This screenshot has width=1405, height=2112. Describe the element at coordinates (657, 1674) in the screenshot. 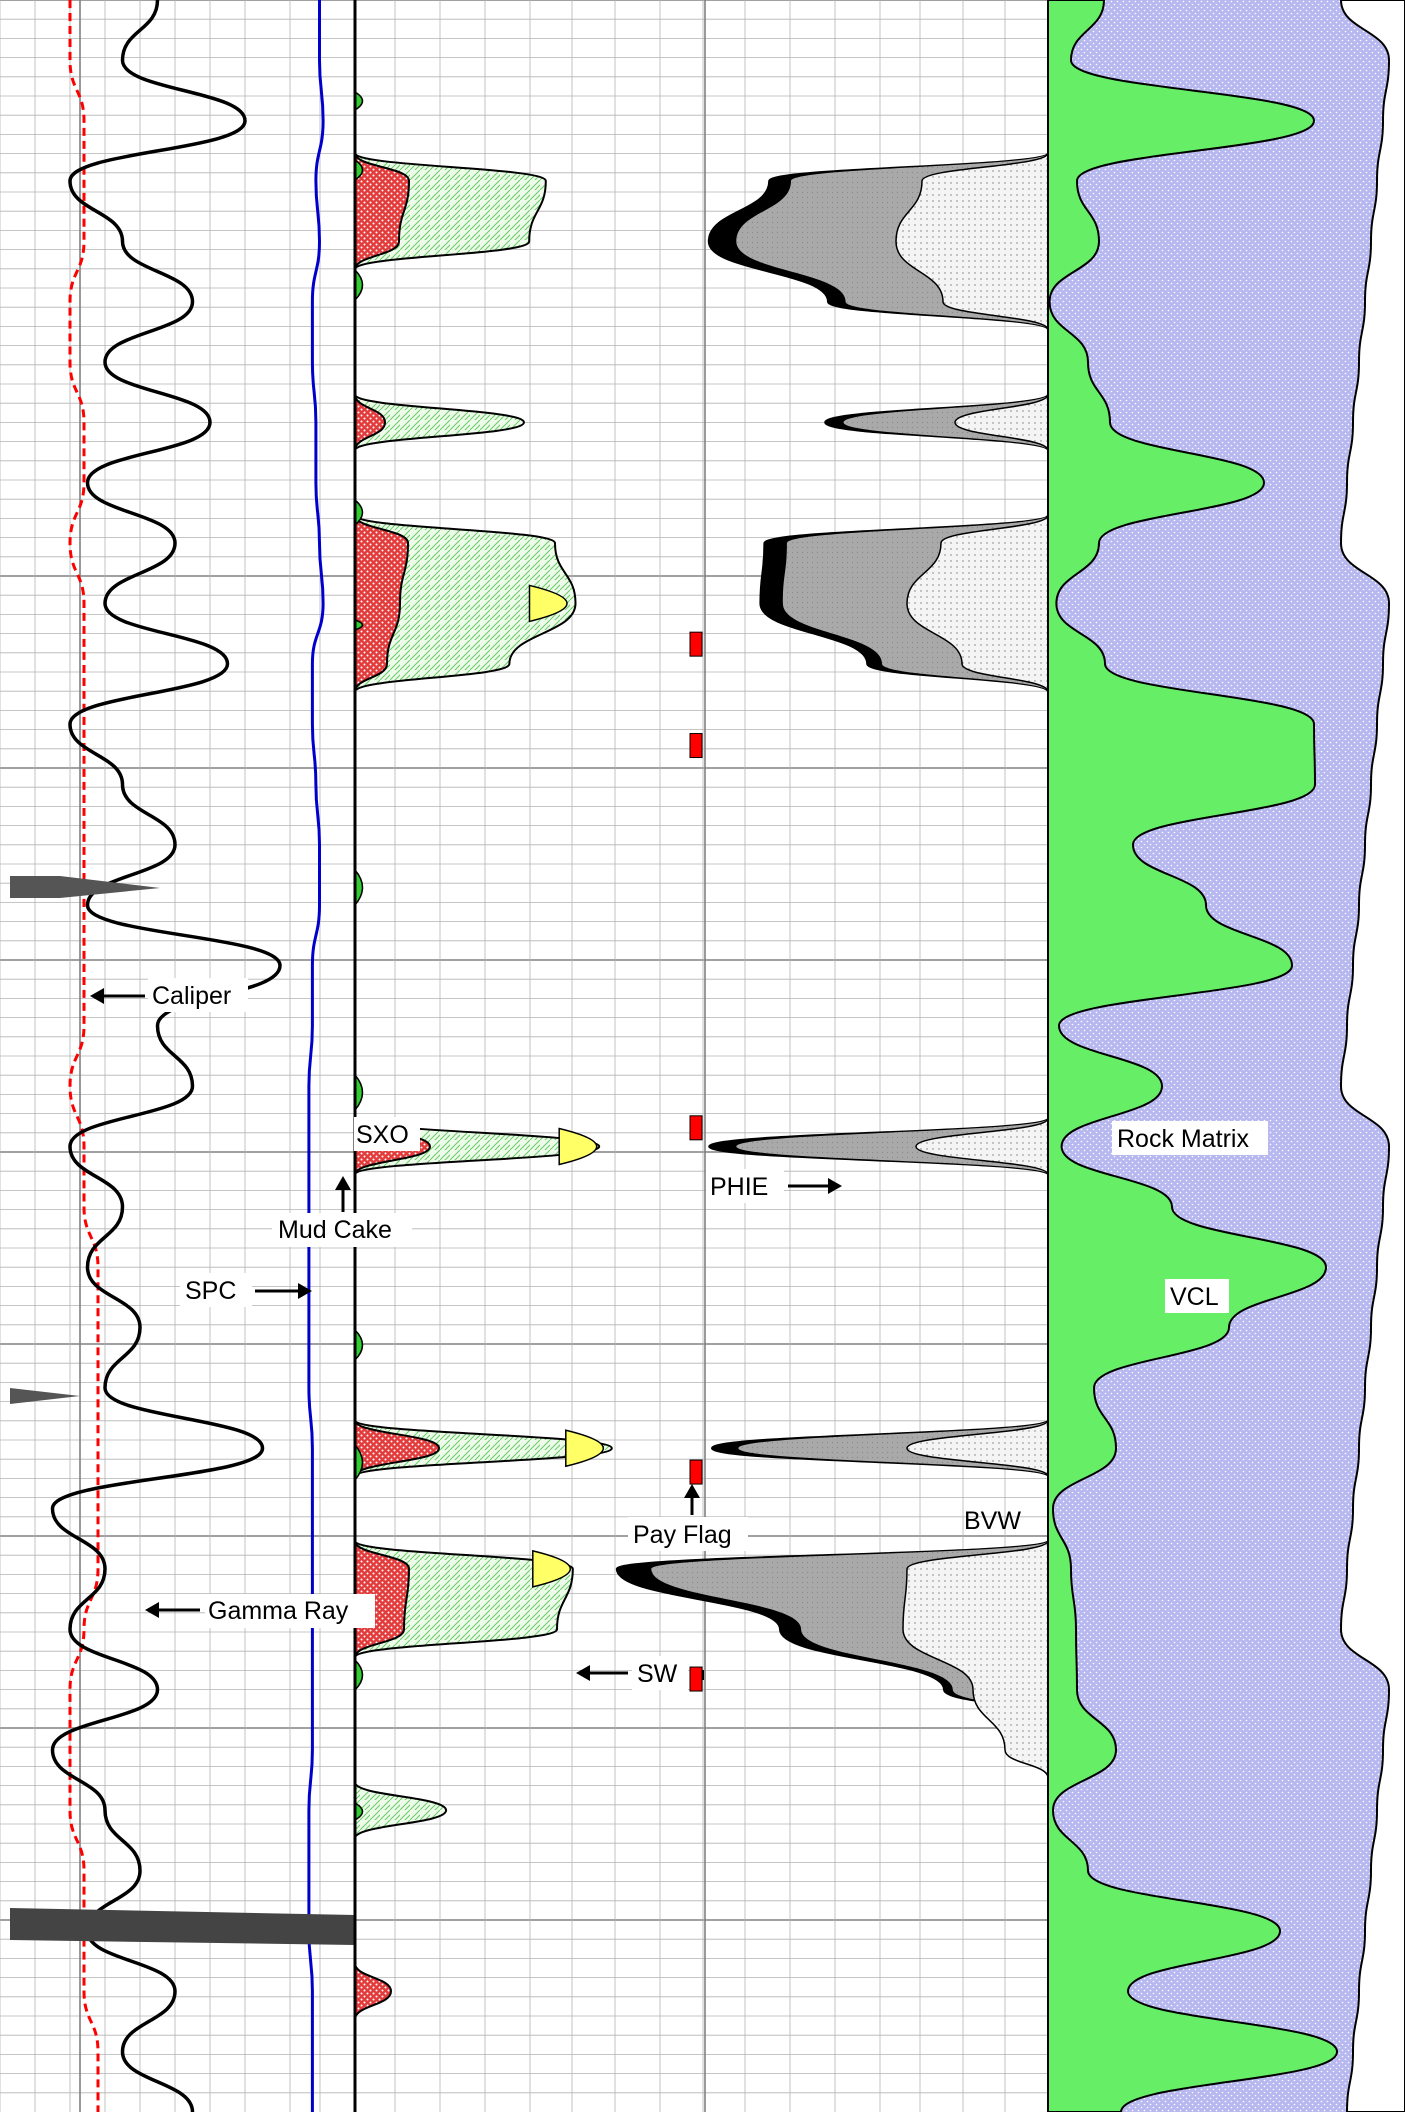

I see `sw-label: SW` at that location.